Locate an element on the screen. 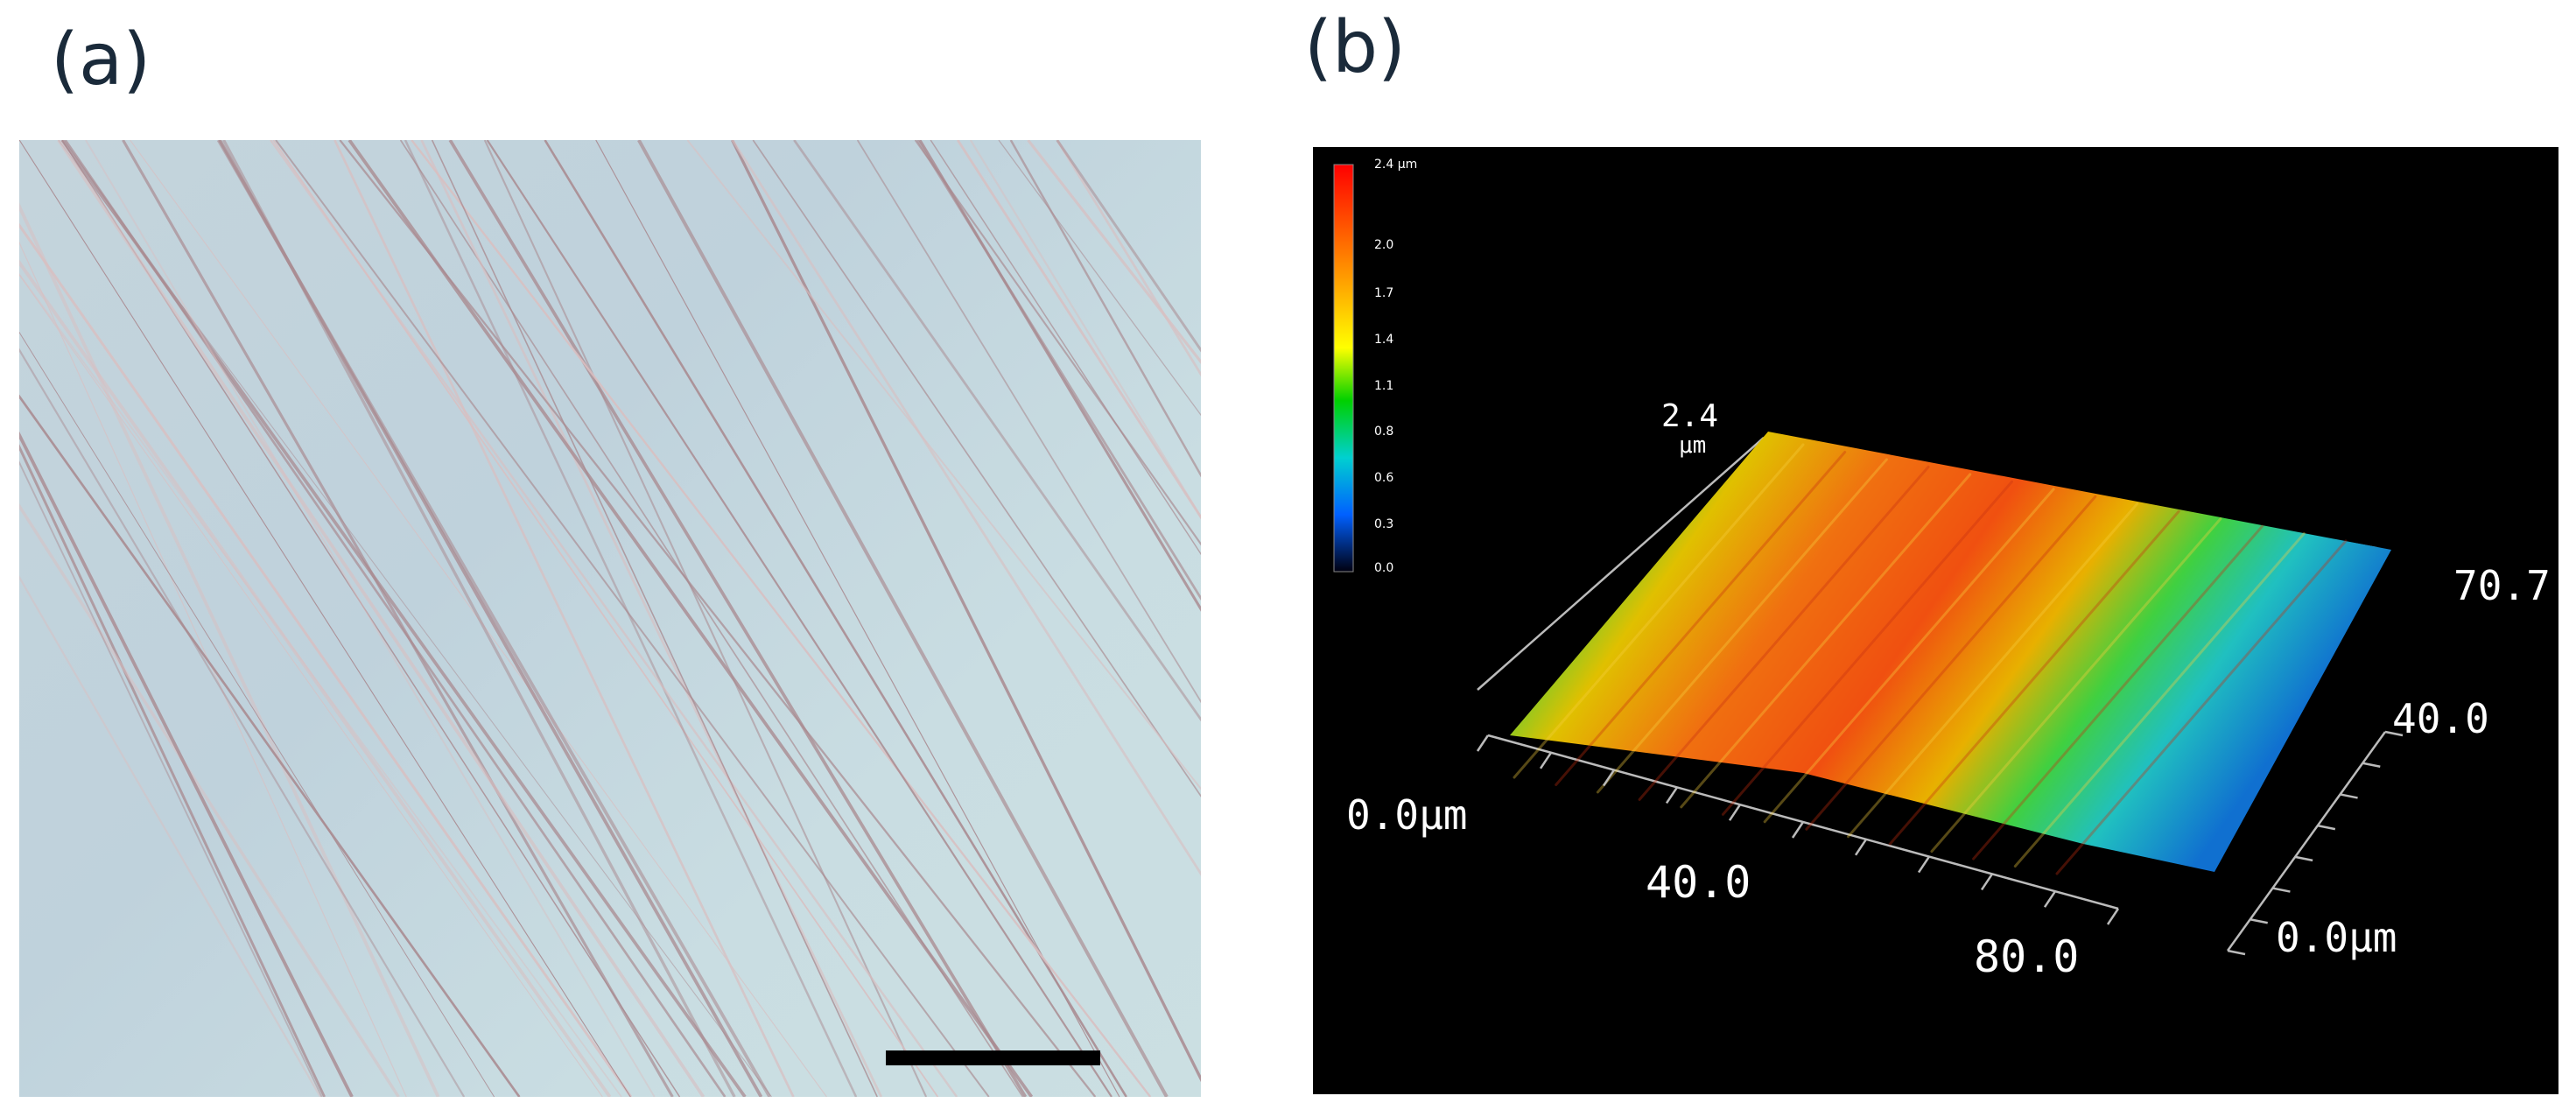  y-axis-end-label: 70.7 is located at coordinates (2502, 585).